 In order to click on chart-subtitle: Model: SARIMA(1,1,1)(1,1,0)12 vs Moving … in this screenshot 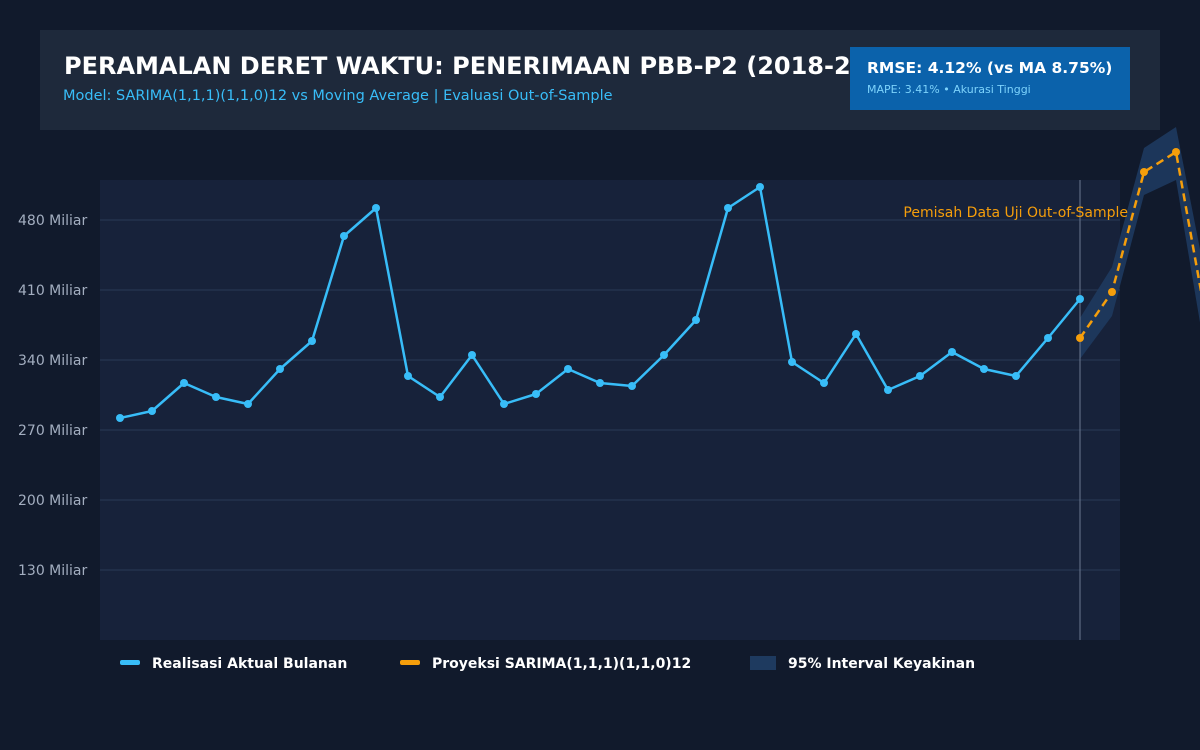, I will do `click(338, 96)`.